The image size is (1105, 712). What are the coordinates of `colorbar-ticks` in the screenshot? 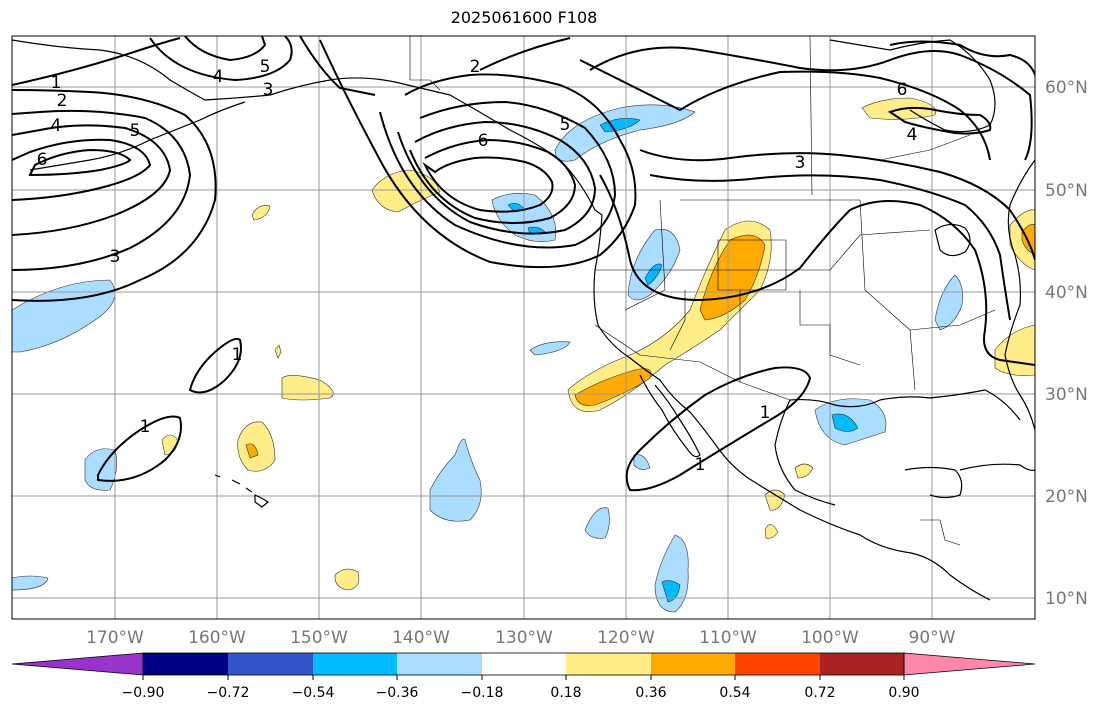 It's located at (523, 677).